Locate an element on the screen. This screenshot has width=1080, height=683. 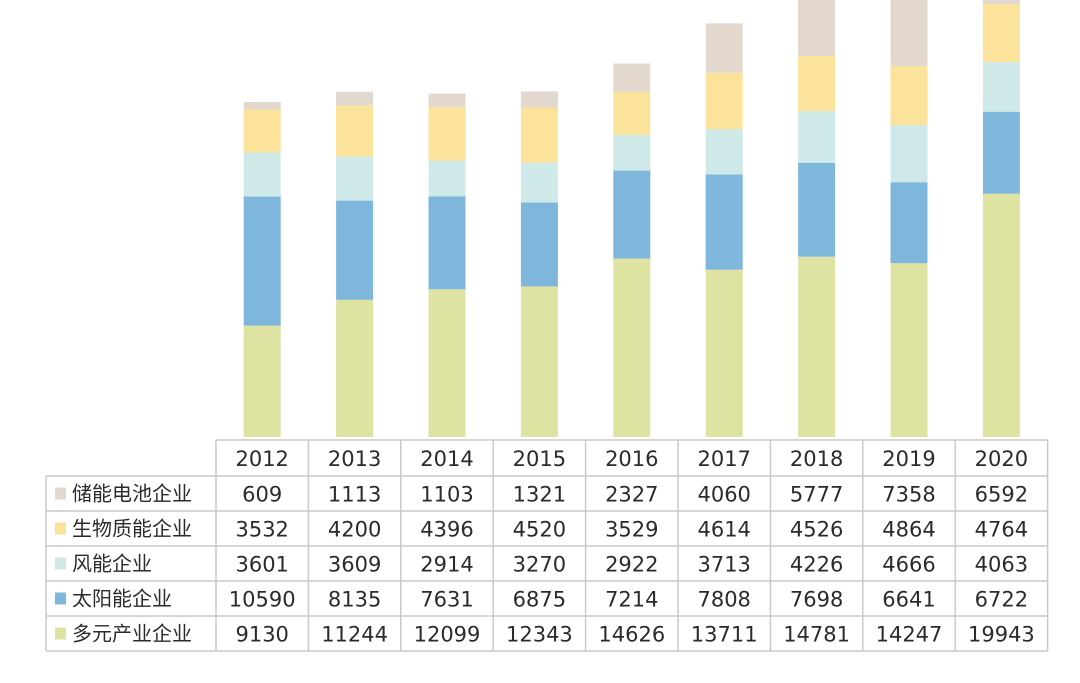
data-label-1-2018: 7698 is located at coordinates (816, 600).